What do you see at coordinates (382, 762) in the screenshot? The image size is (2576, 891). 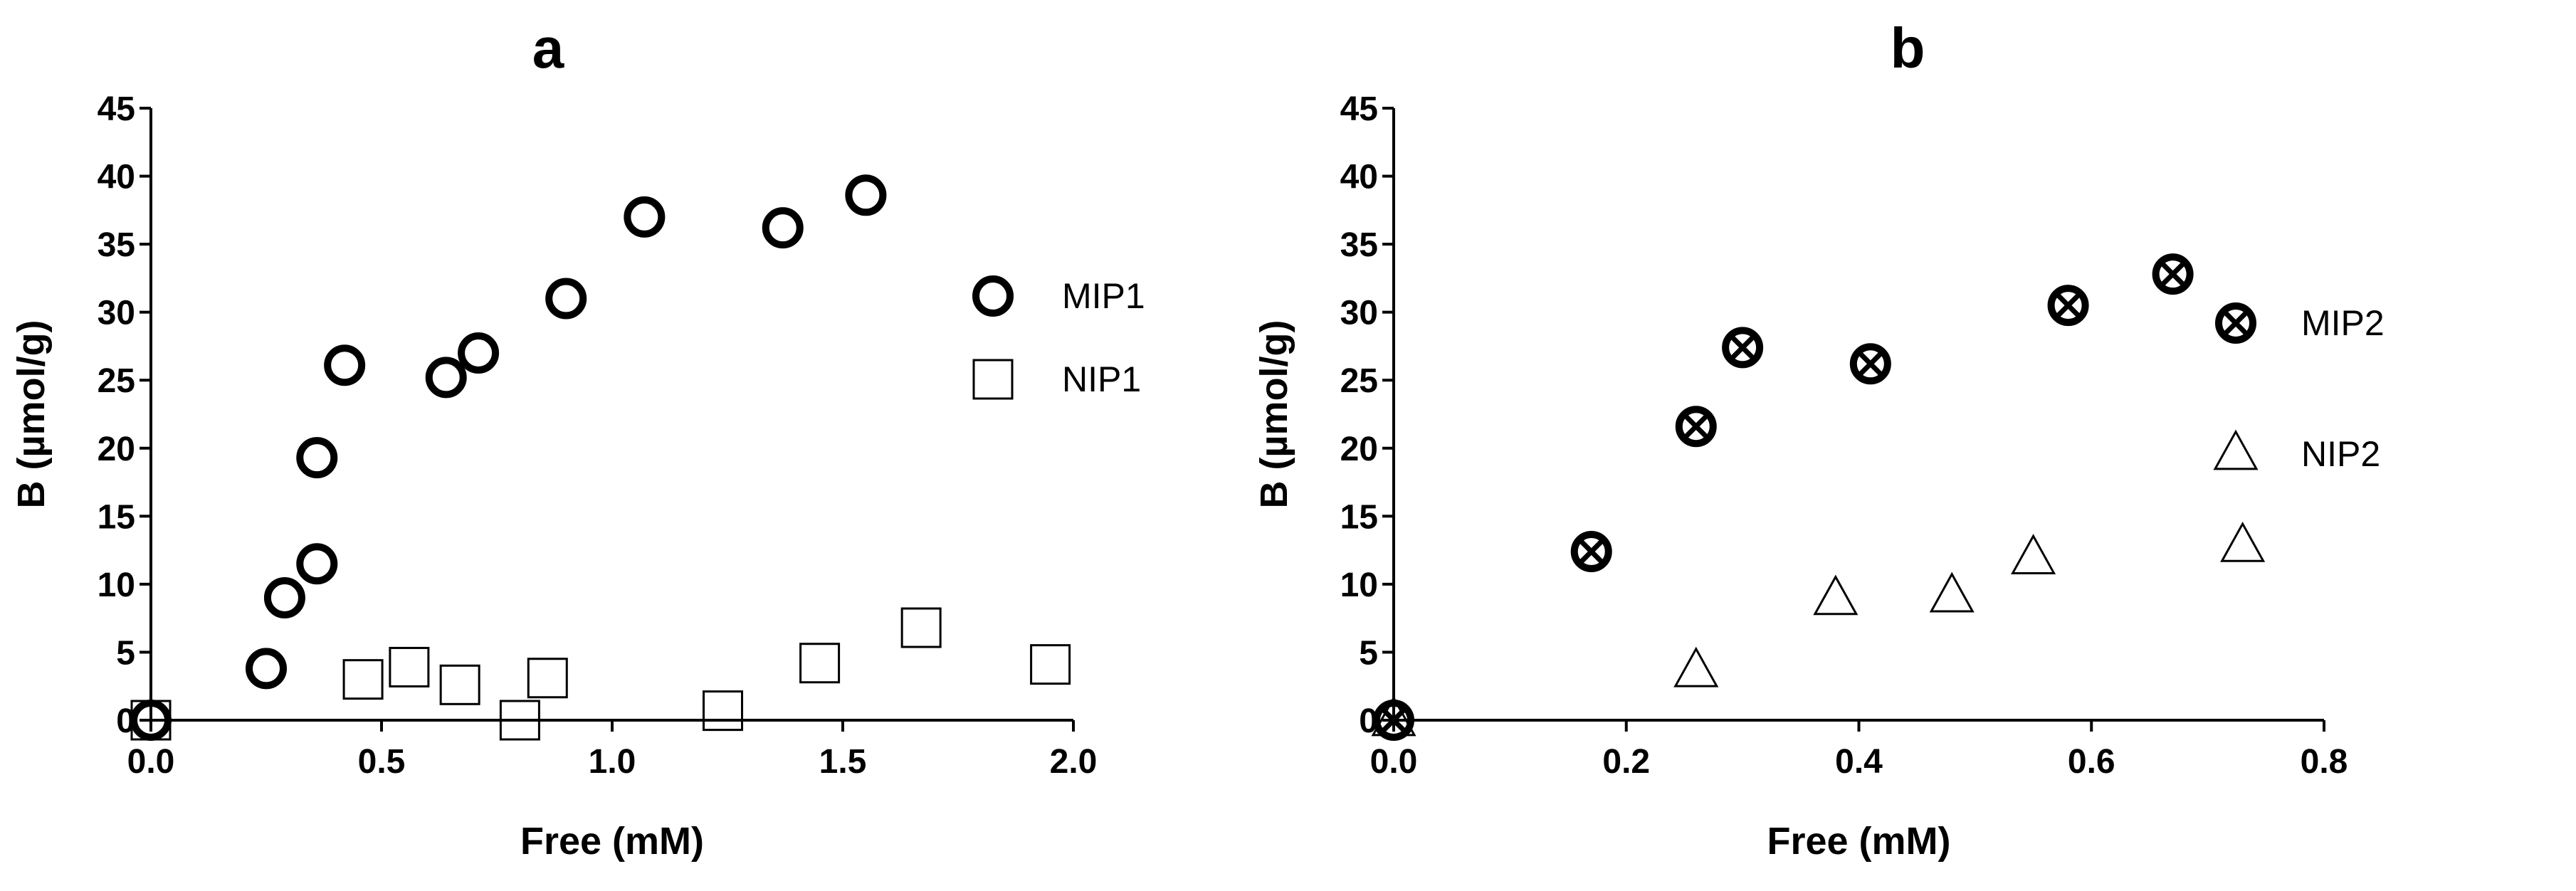 I see `x-tick-label: 0.5` at bounding box center [382, 762].